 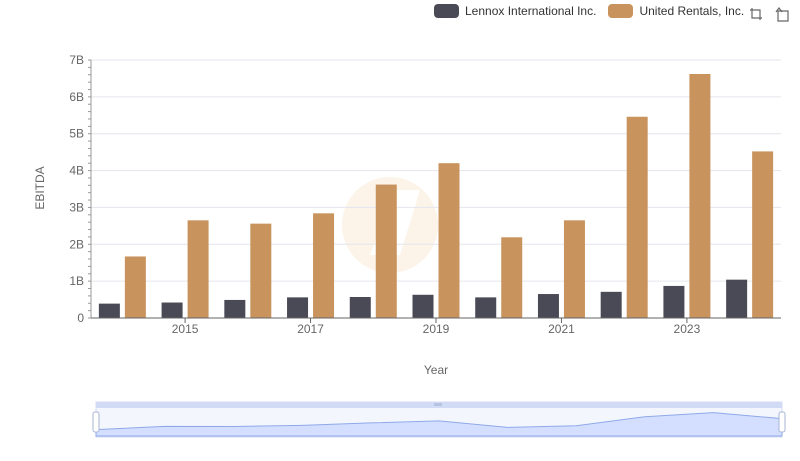 I want to click on slider-handle-left, so click(x=96, y=422).